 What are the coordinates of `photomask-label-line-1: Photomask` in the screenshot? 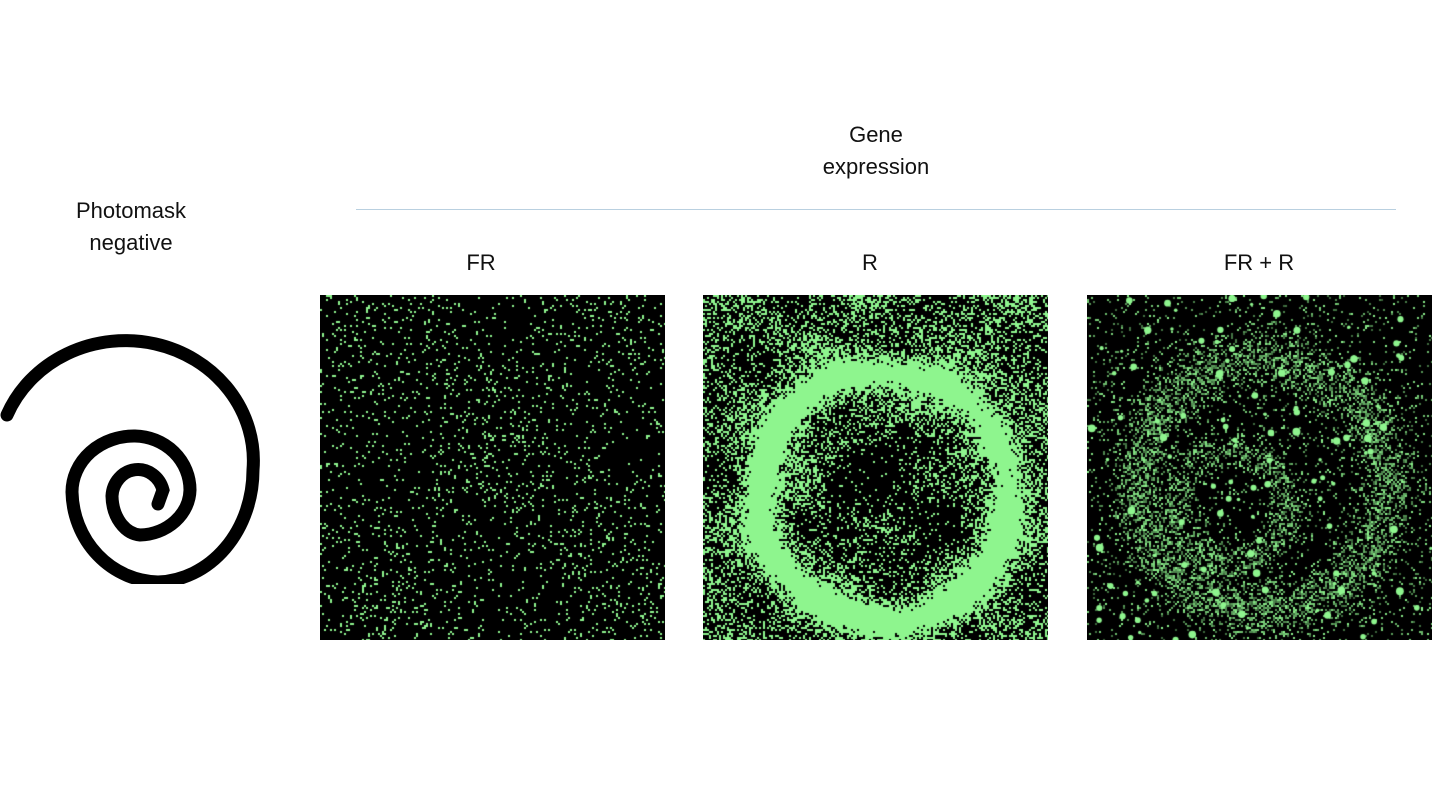 It's located at (131, 210).